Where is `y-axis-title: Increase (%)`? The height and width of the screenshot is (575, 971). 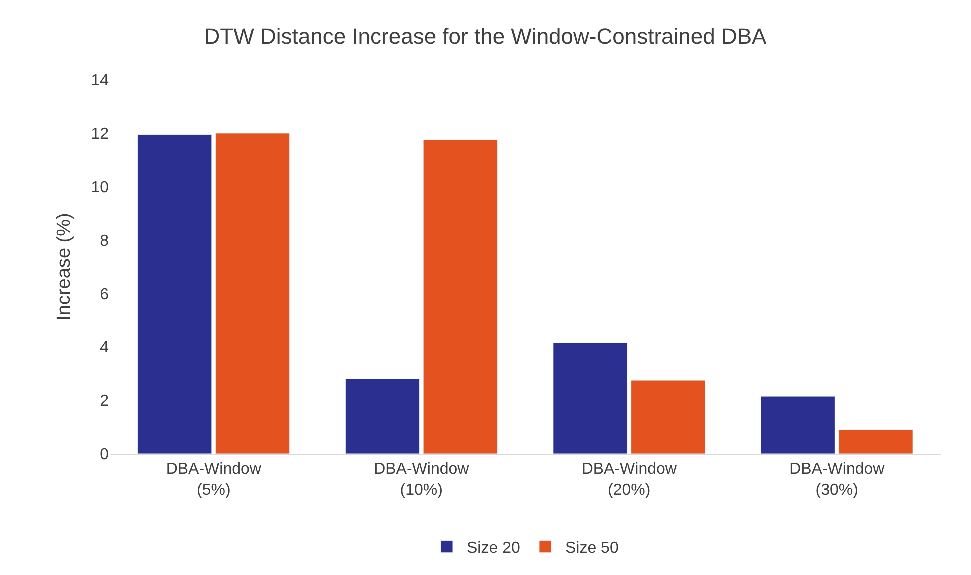
y-axis-title: Increase (%) is located at coordinates (65, 267).